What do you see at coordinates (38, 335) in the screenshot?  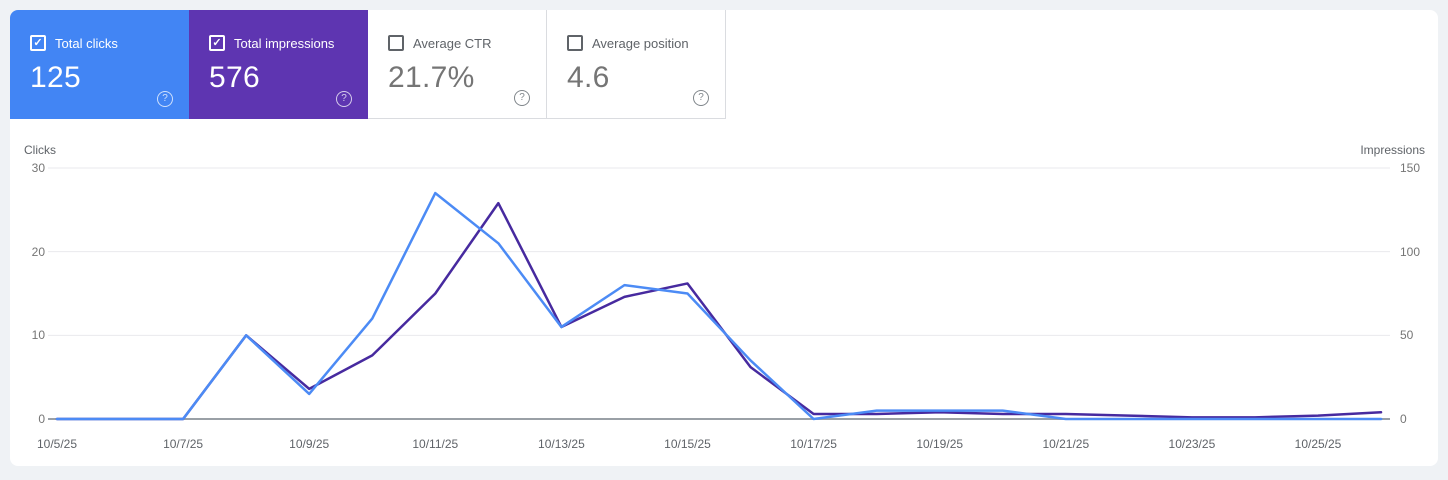 I see `left-axis-tick: 10` at bounding box center [38, 335].